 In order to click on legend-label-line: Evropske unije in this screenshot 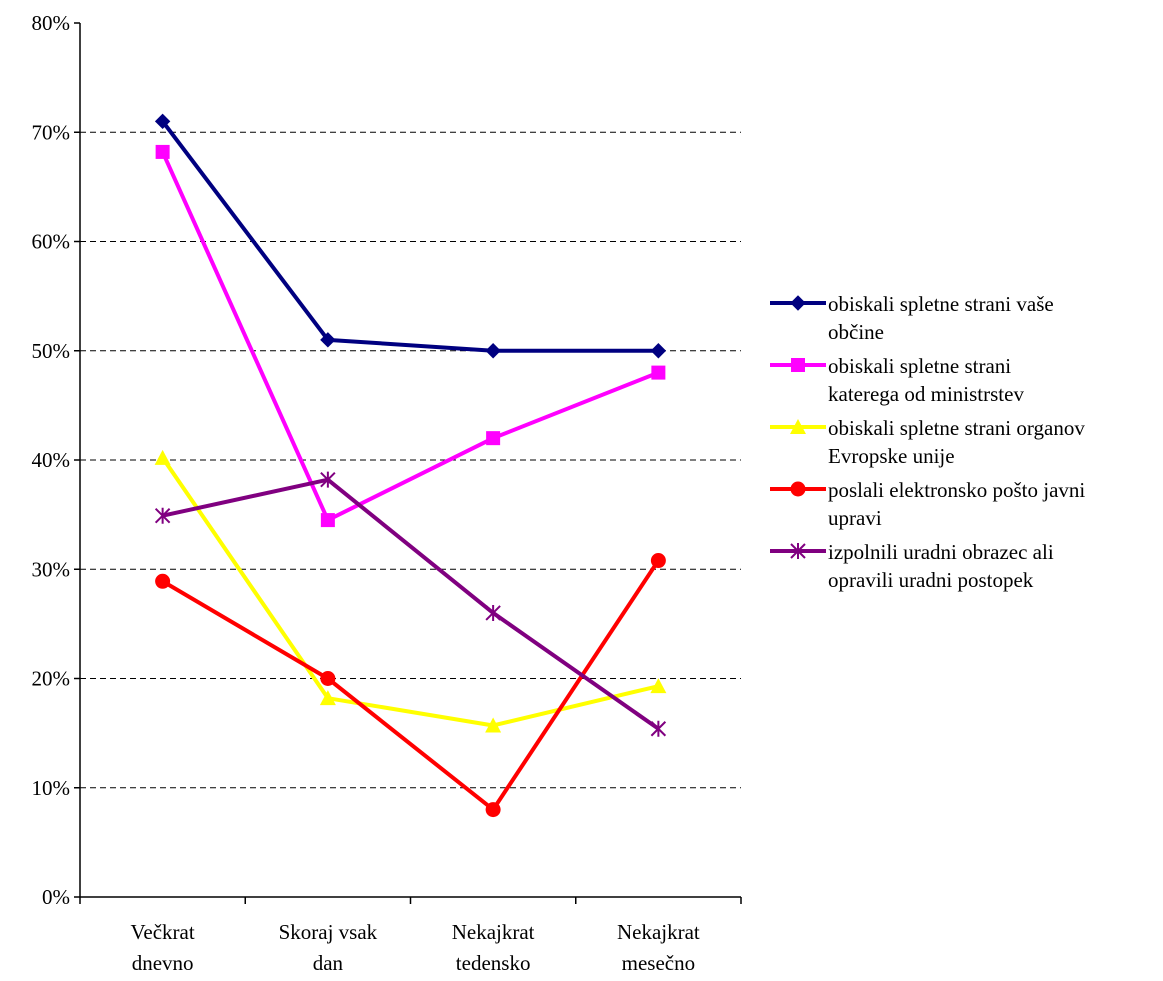, I will do `click(891, 456)`.